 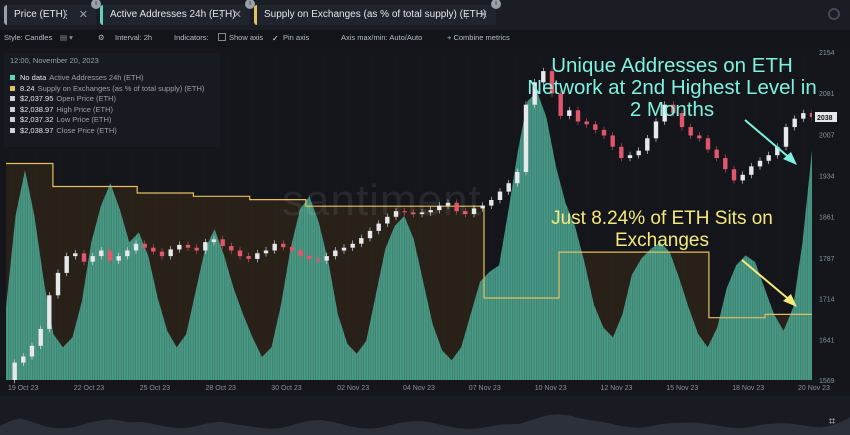 What do you see at coordinates (107, 99) in the screenshot?
I see `legend-row: $2,037.95 Open Price (ETH)` at bounding box center [107, 99].